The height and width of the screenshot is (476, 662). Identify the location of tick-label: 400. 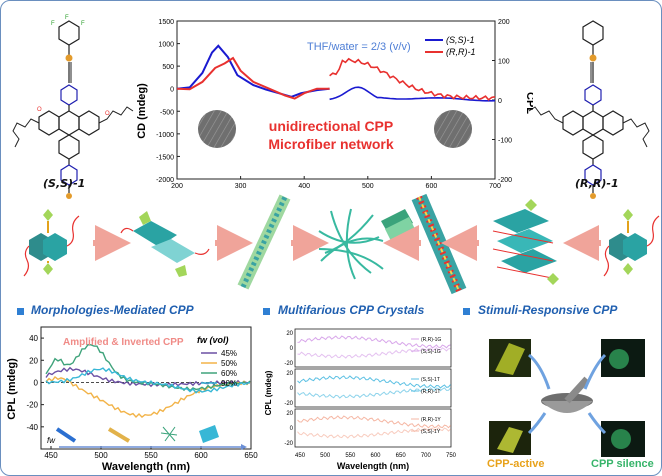
(304, 186).